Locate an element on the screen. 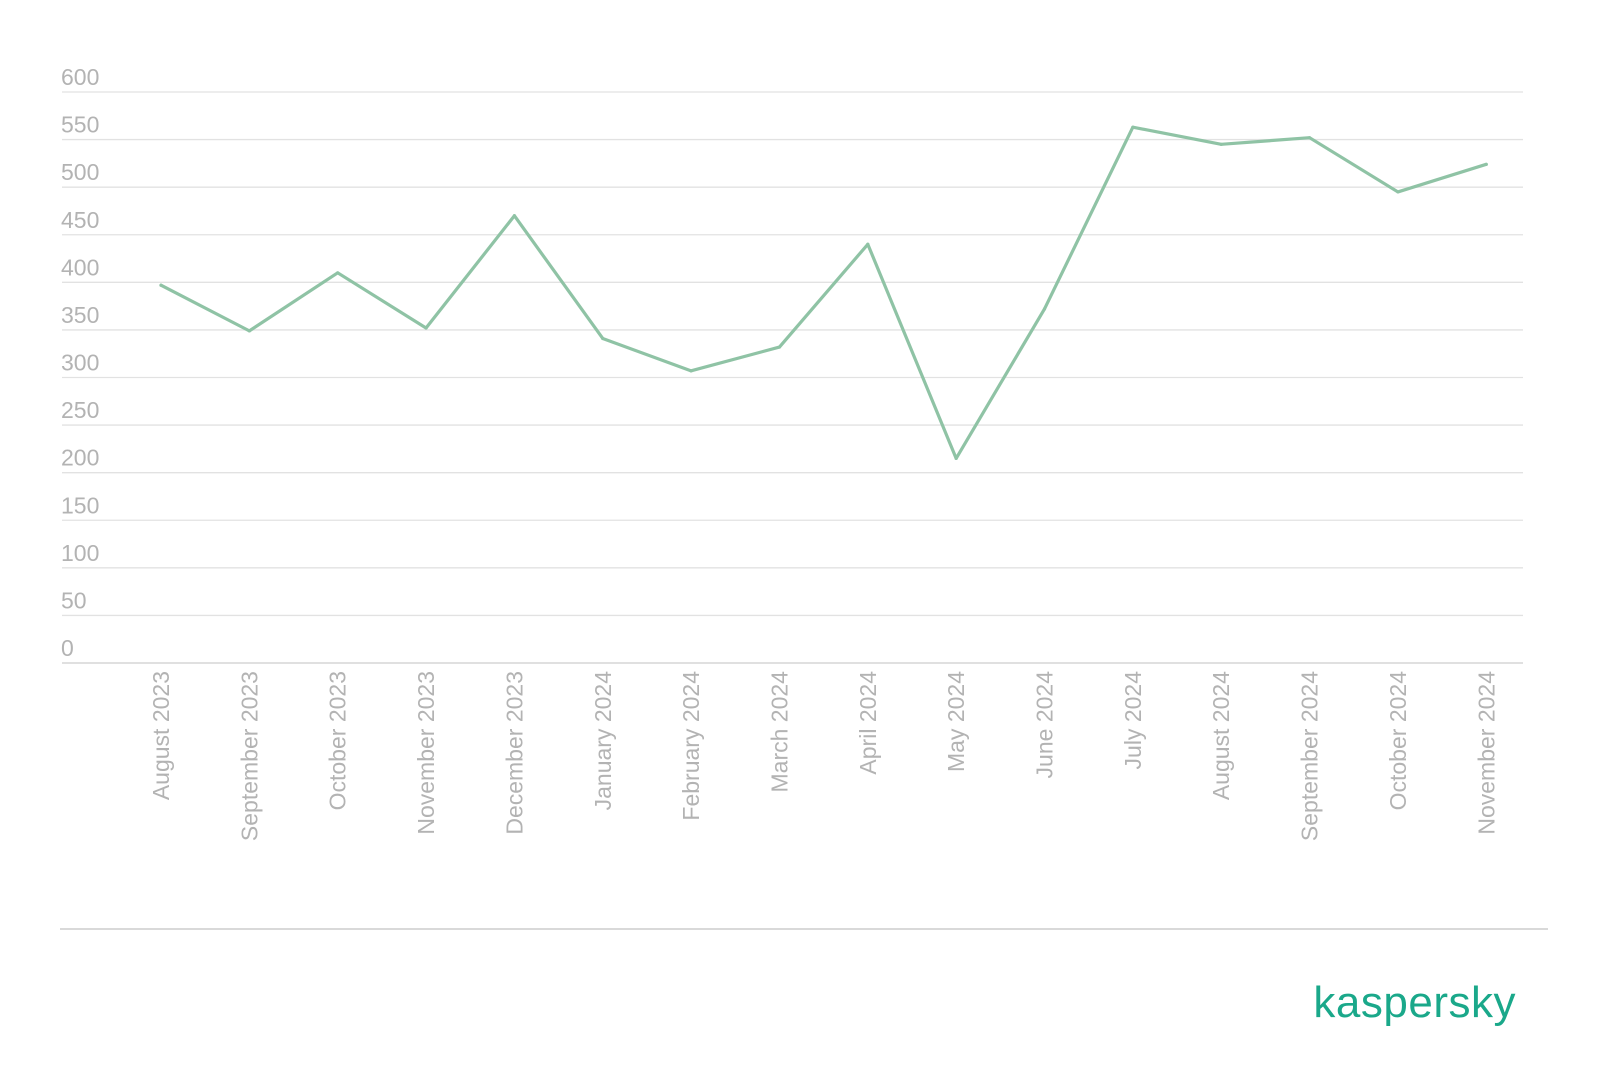 The width and height of the screenshot is (1600, 1086). y-tick-label: 450 is located at coordinates (80, 220).